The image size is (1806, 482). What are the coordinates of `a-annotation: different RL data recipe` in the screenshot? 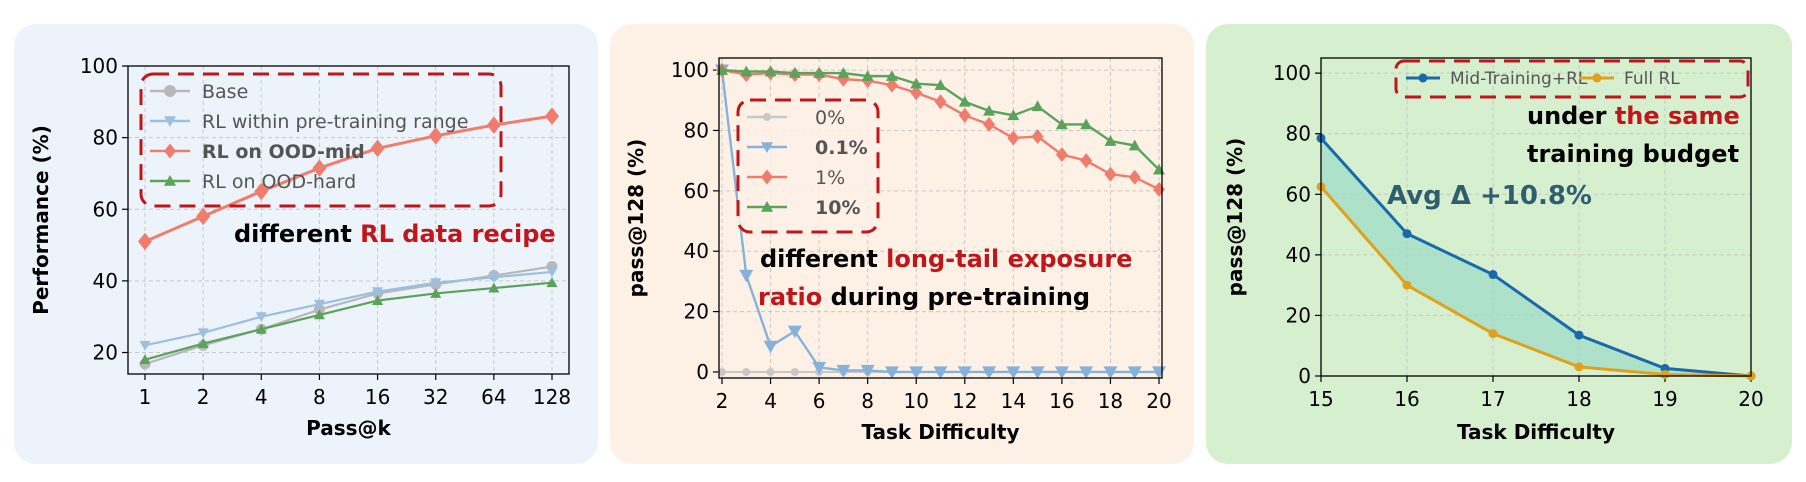 It's located at (395, 234).